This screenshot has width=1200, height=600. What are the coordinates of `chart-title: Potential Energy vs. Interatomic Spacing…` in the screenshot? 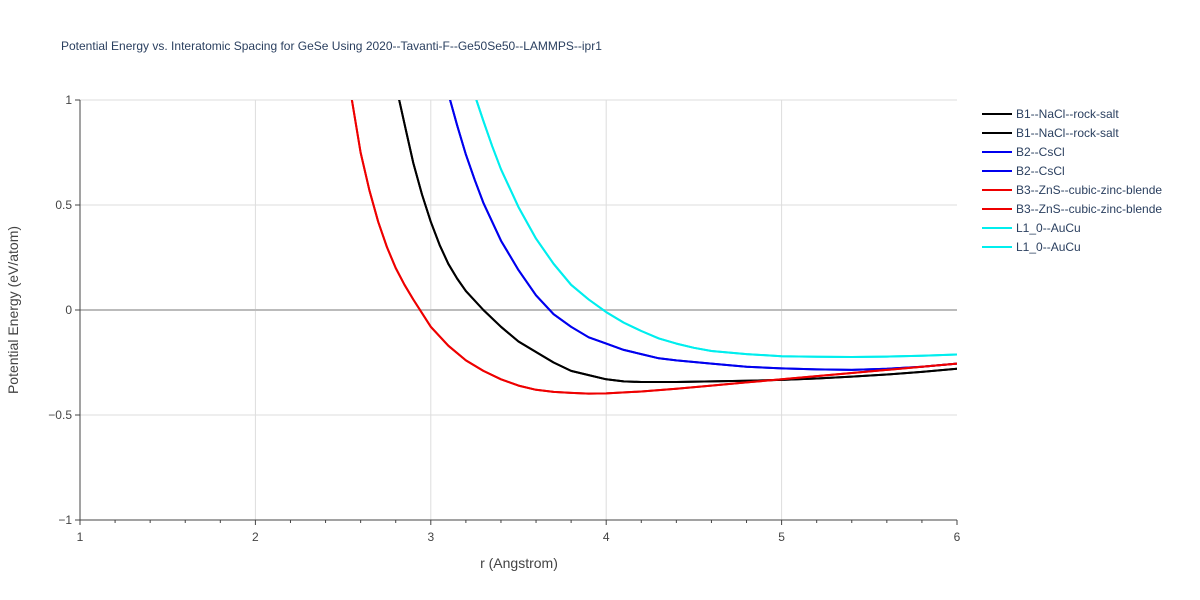 It's located at (331, 46).